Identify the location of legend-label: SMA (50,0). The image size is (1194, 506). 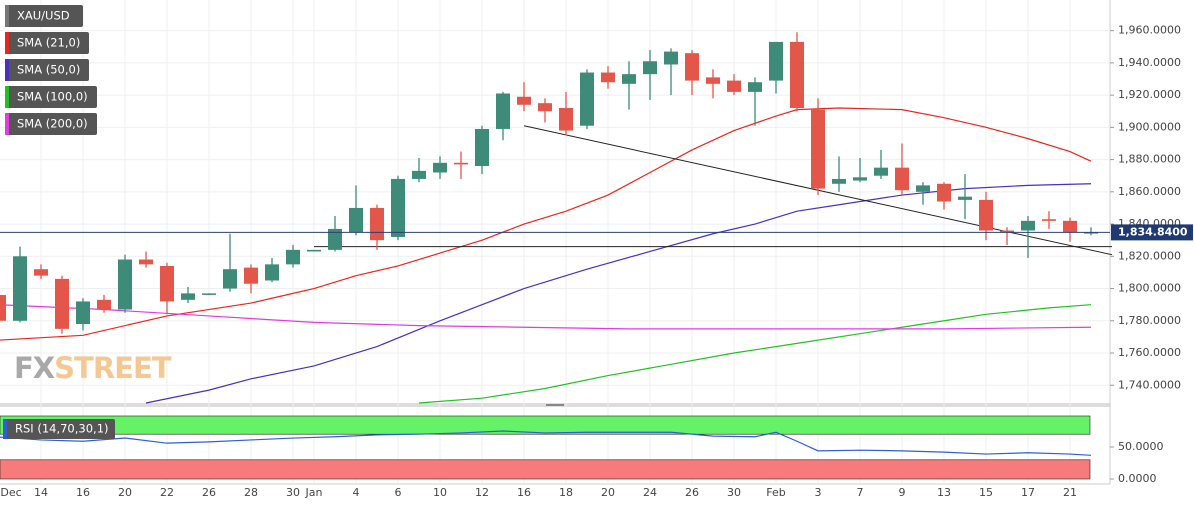
(48, 70).